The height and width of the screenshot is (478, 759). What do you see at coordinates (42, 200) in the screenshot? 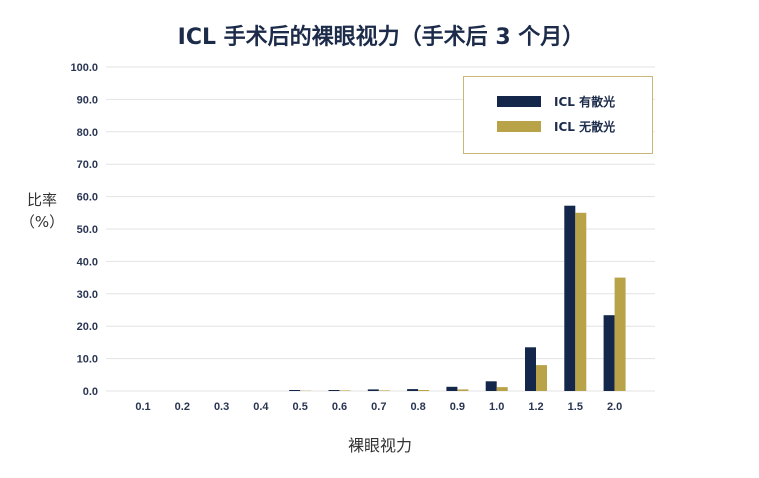
I see `y-axis-label: 比率` at bounding box center [42, 200].